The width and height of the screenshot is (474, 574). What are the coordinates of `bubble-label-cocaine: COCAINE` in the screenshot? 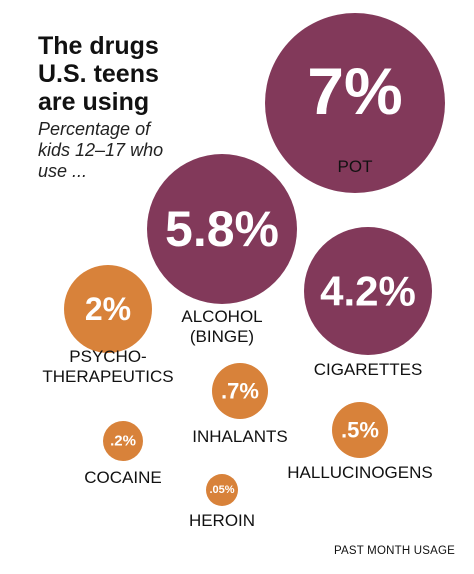 It's located at (122, 477).